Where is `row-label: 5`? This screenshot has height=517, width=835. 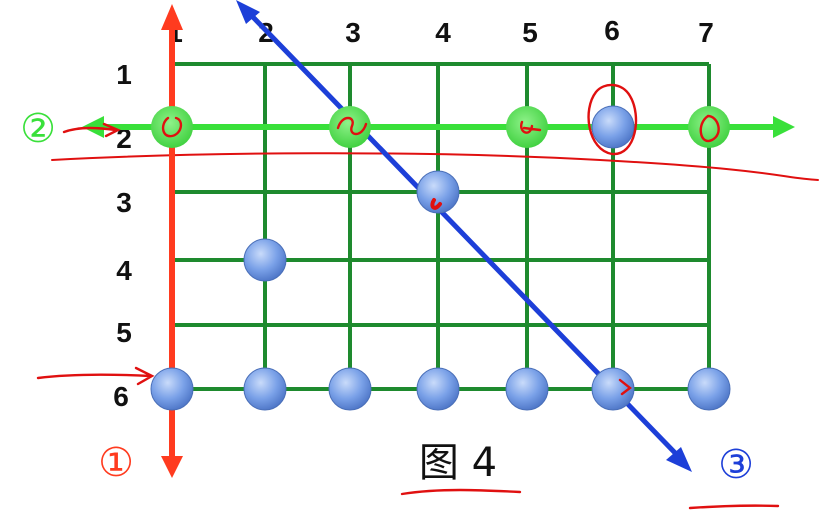
row-label: 5 is located at coordinates (124, 332).